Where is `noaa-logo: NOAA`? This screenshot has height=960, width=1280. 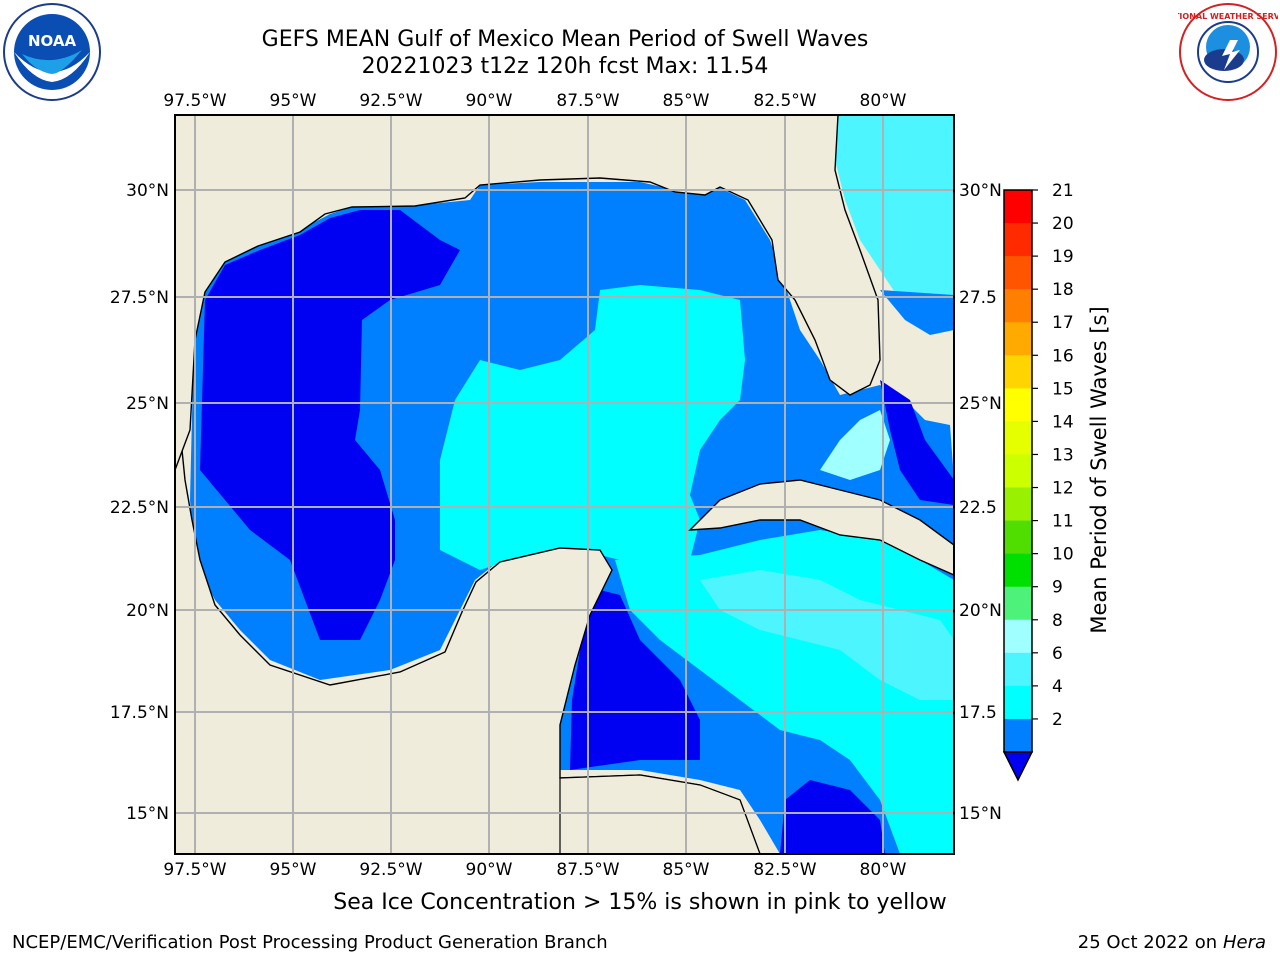 noaa-logo: NOAA is located at coordinates (52, 52).